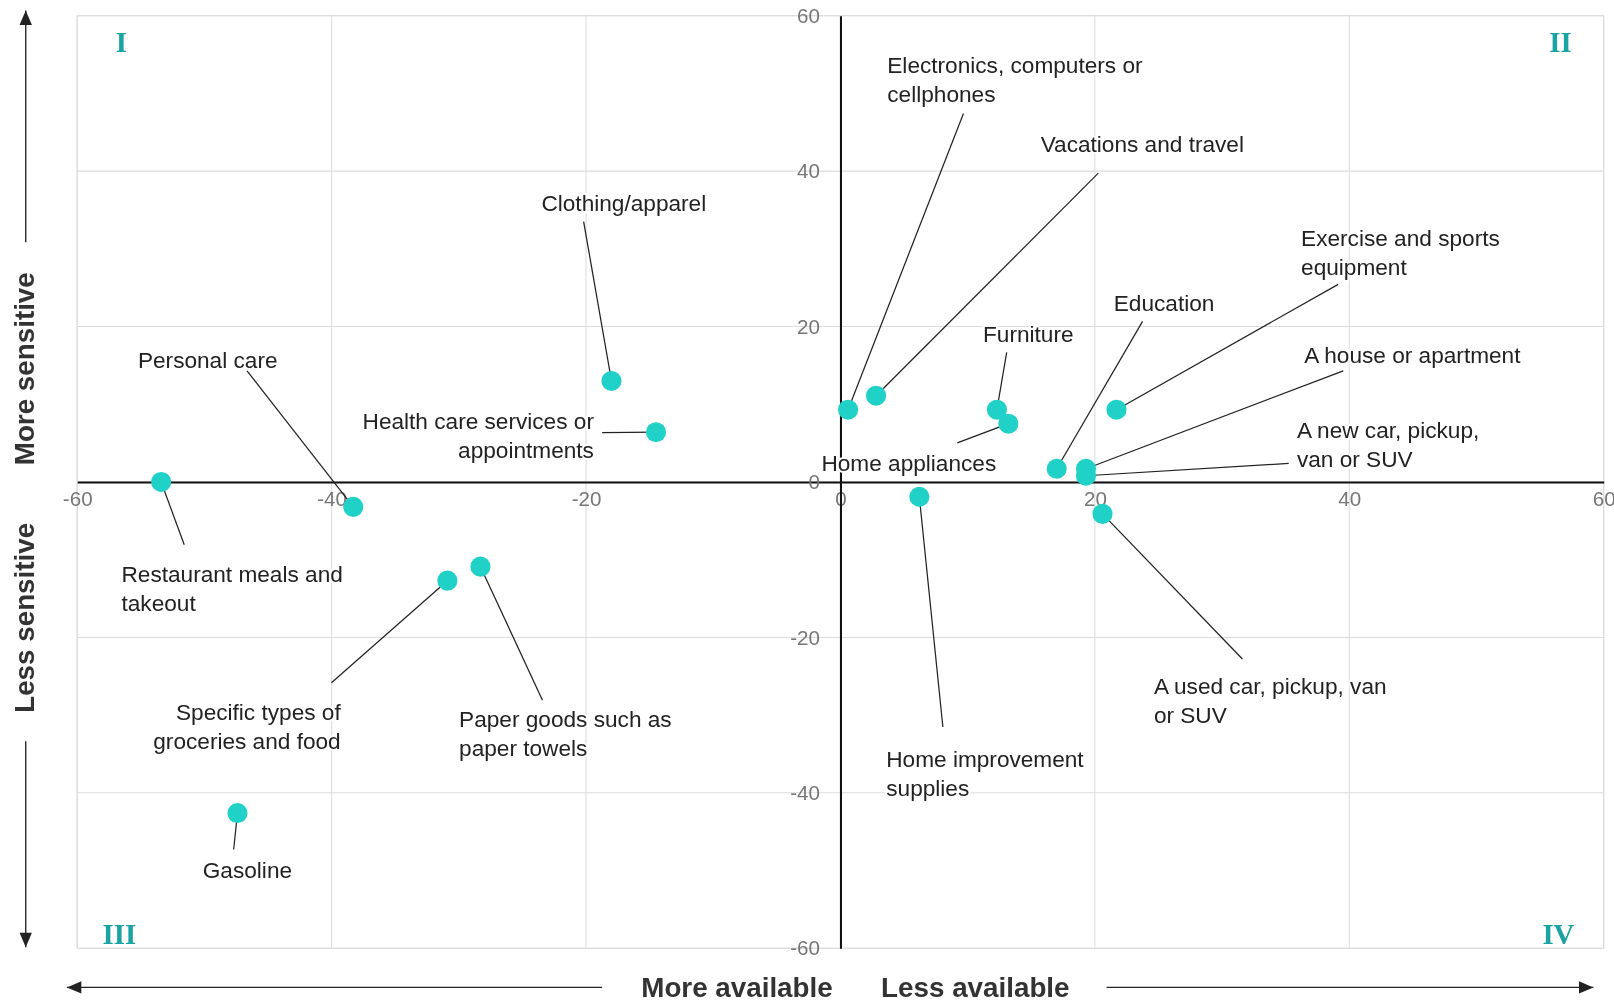  What do you see at coordinates (1603, 498) in the screenshot?
I see `x-tick-label: 60` at bounding box center [1603, 498].